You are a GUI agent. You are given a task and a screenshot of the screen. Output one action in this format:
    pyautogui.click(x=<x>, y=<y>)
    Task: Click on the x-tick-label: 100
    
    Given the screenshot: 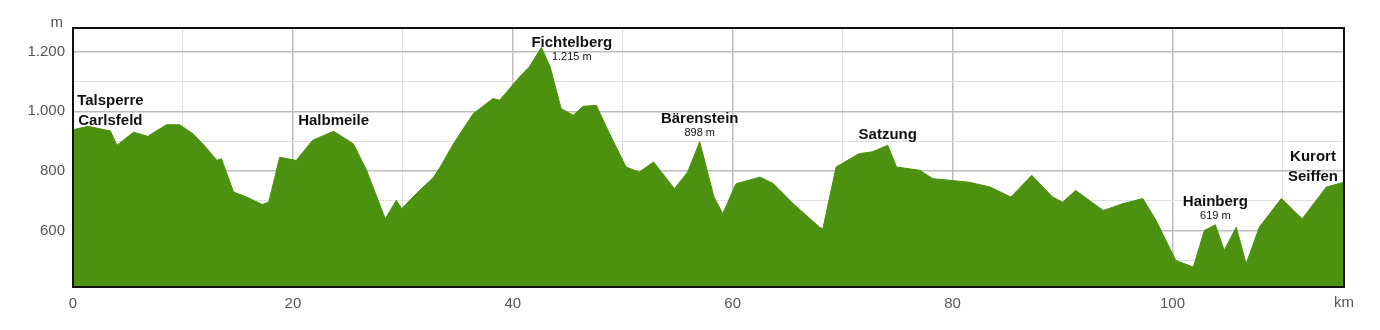 What is the action you would take?
    pyautogui.click(x=1172, y=303)
    